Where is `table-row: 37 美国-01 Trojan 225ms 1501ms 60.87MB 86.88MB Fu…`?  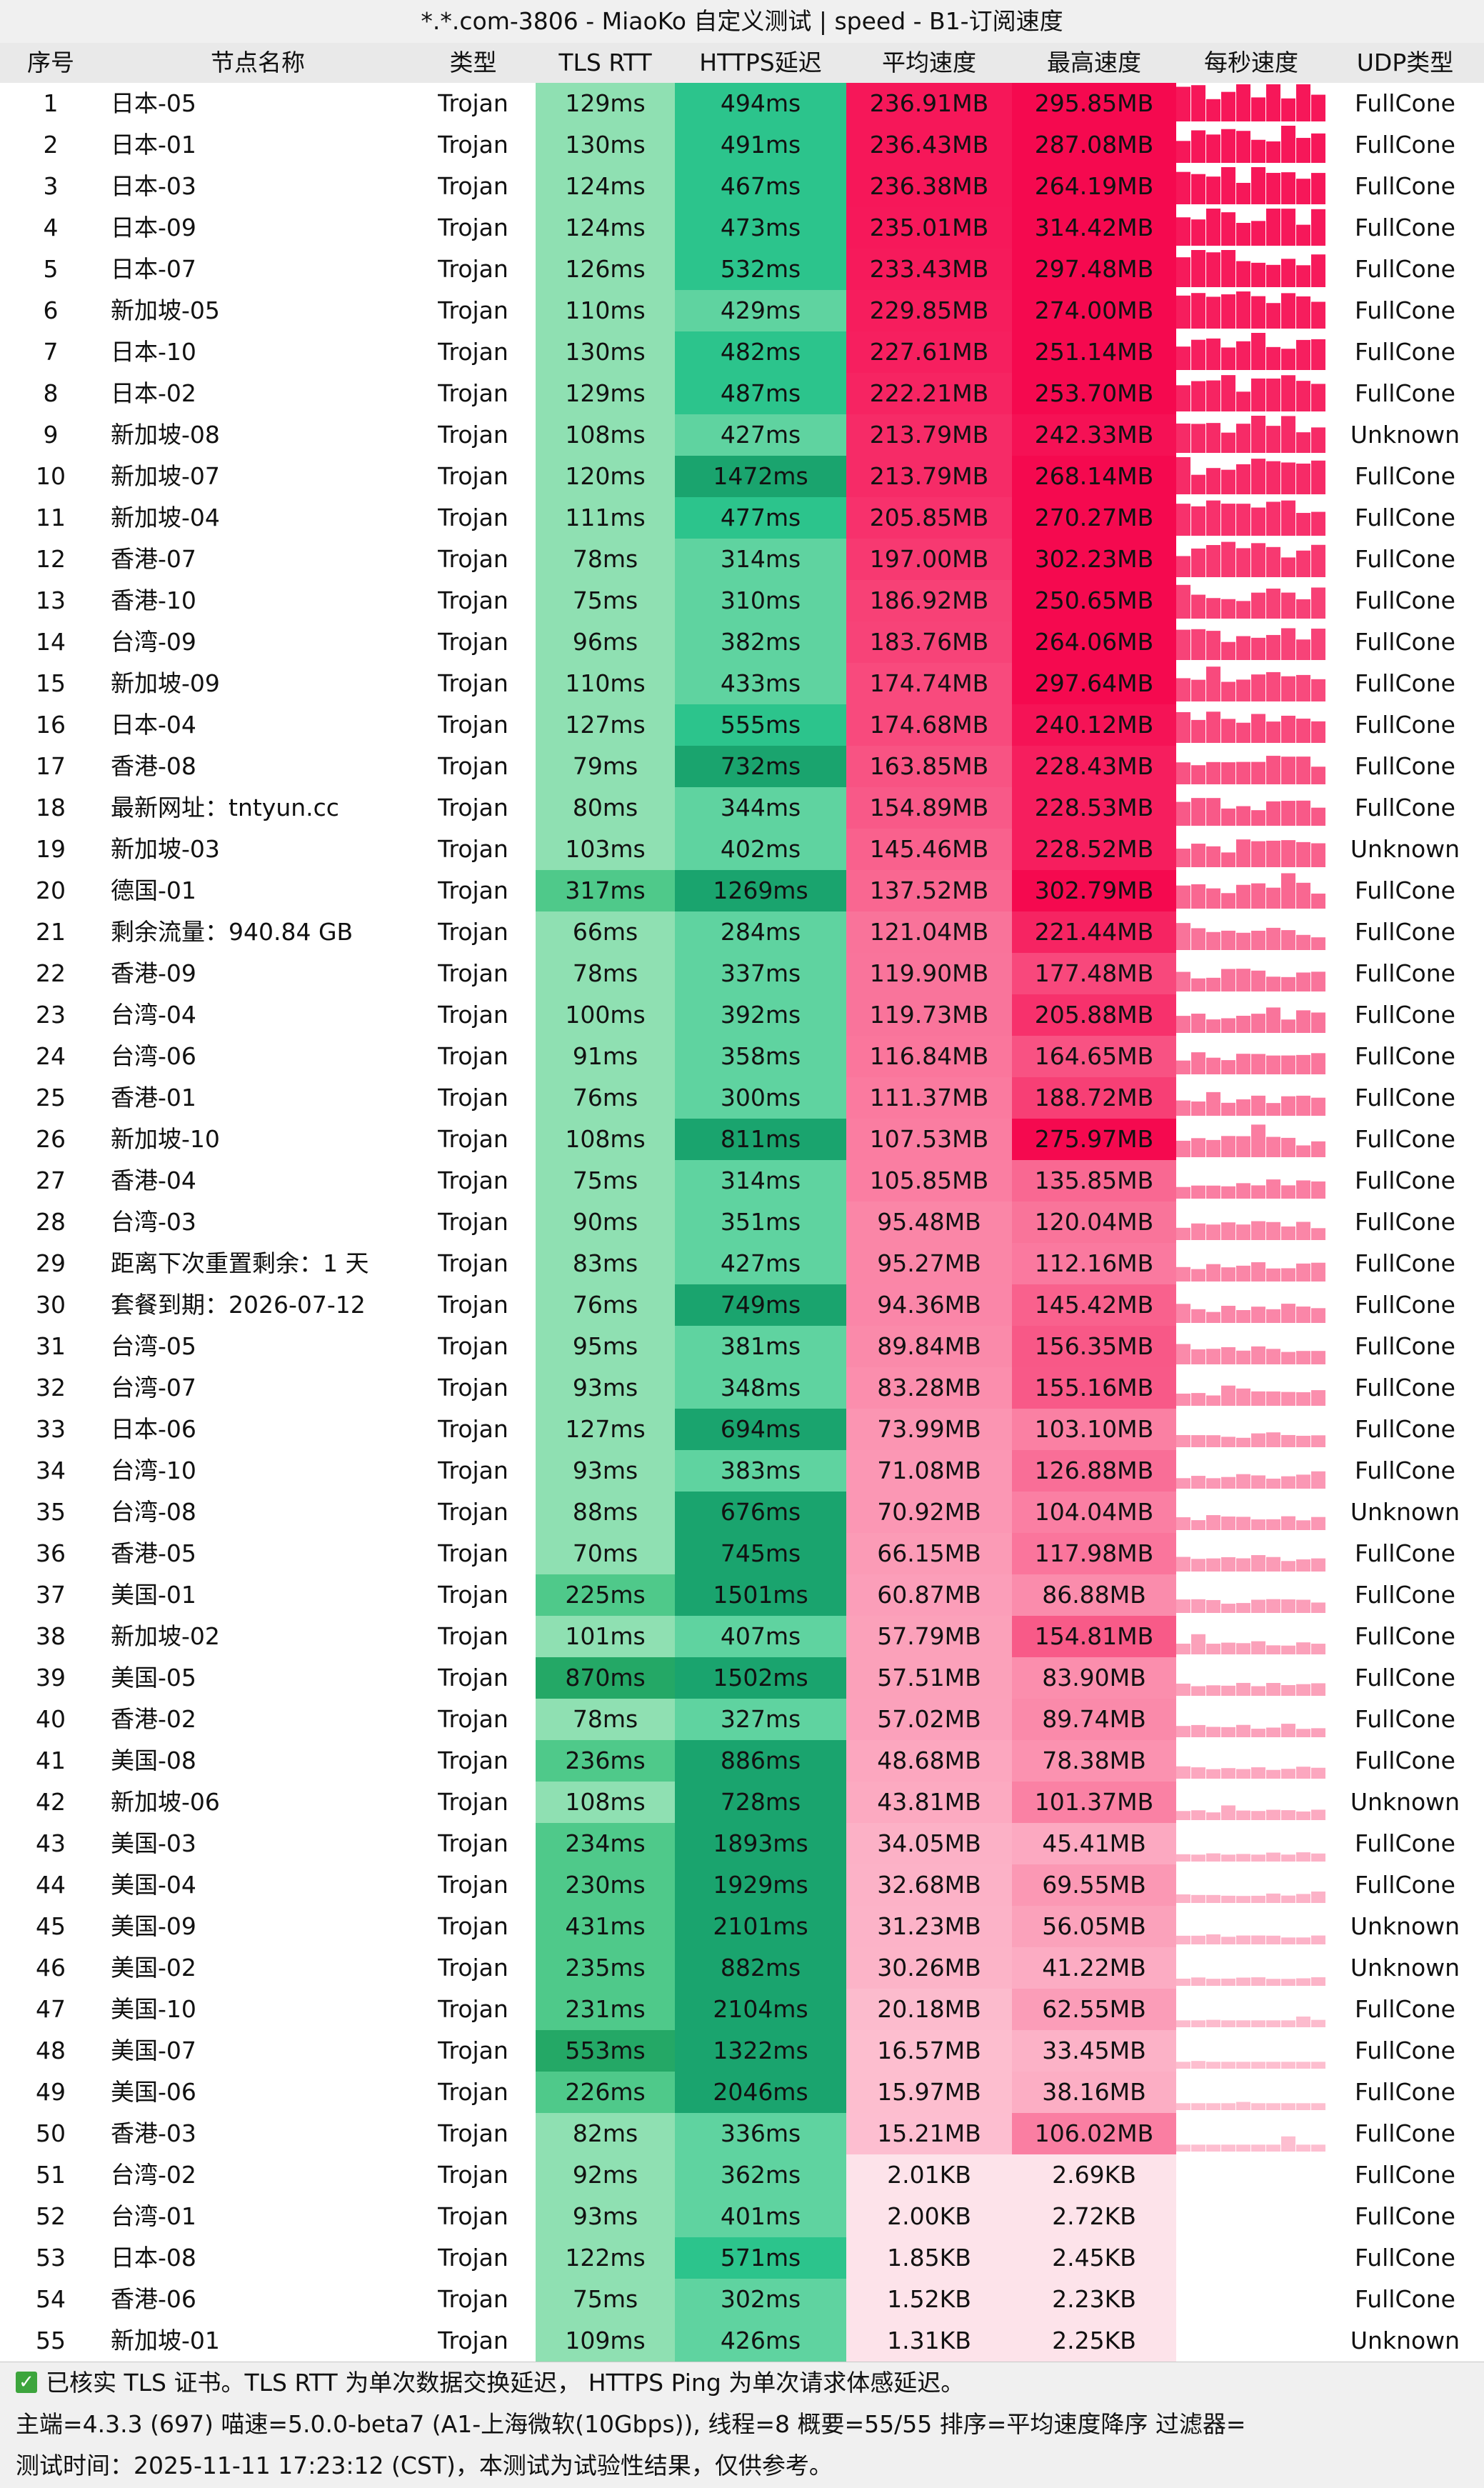
table-row: 37 美国-01 Trojan 225ms 1501ms 60.87MB 86.88MB Fu… is located at coordinates (742, 1595).